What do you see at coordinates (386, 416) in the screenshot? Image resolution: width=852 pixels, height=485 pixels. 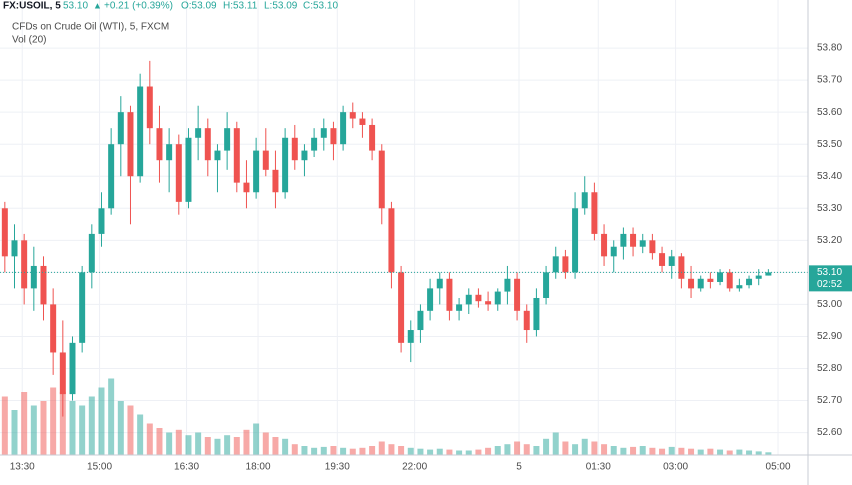 I see `volume-pane` at bounding box center [386, 416].